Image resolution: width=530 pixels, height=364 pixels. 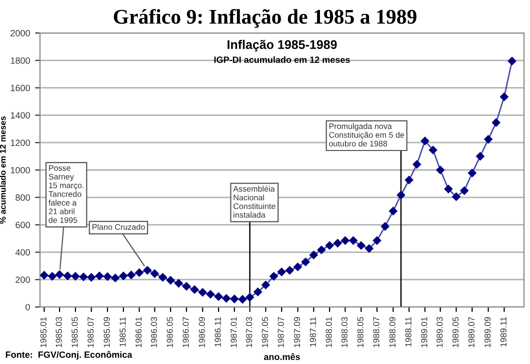 What do you see at coordinates (123, 332) in the screenshot?
I see `x-tick-label: 1985.11` at bounding box center [123, 332].